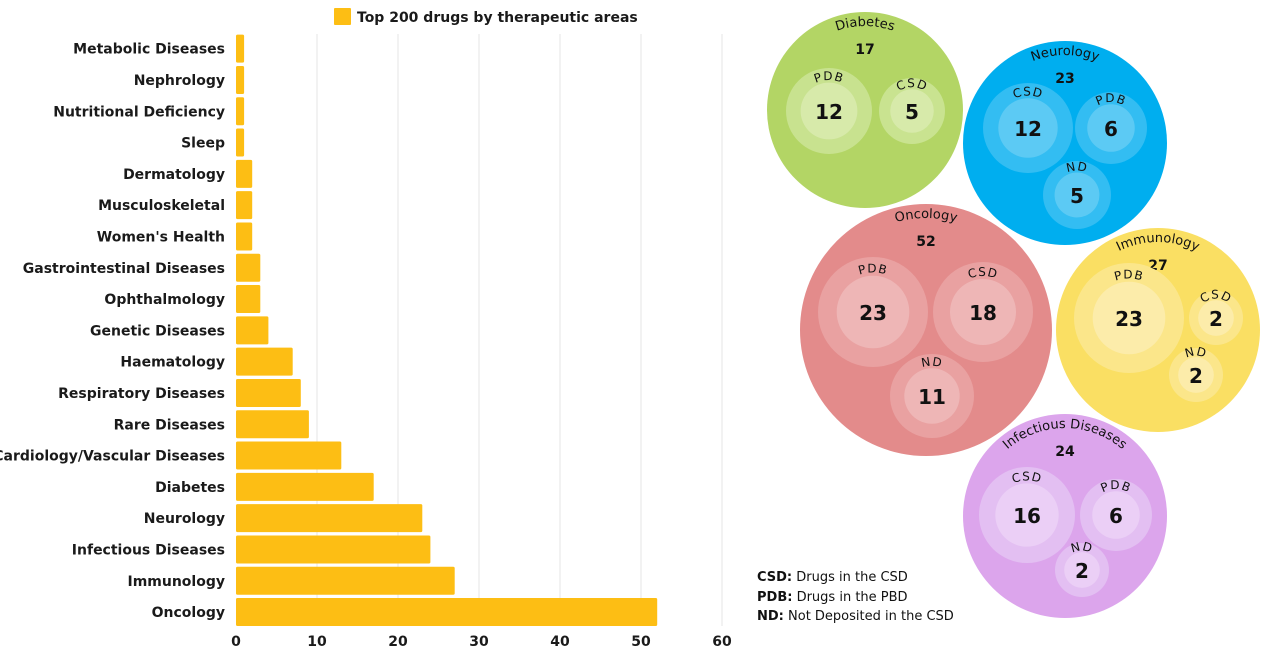 The image size is (1277, 660). I want to click on bubble-title: Oncology, so click(926, 216).